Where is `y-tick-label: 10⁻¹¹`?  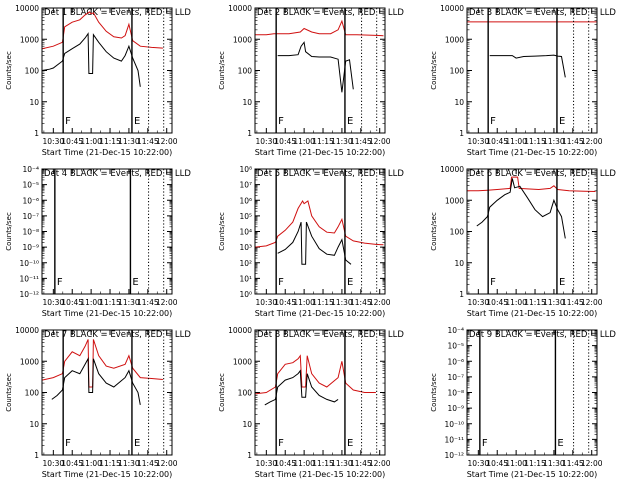 y-tick-label: 10⁻¹¹ is located at coordinates (454, 439).